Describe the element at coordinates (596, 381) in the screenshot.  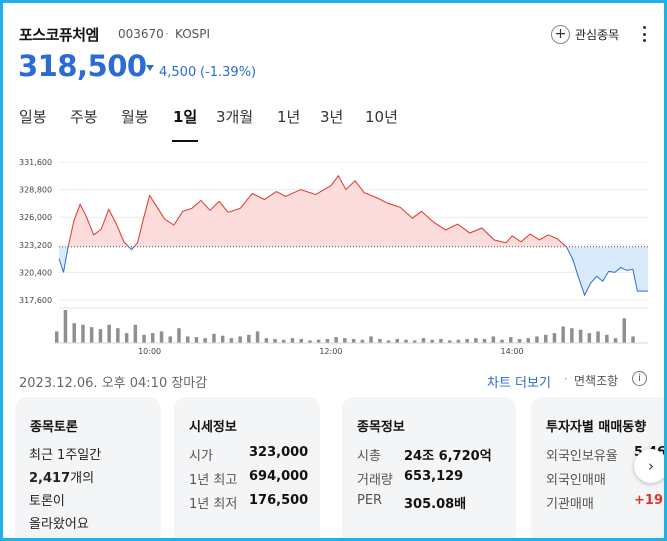
I see `disclaimer-link: 면책조항` at that location.